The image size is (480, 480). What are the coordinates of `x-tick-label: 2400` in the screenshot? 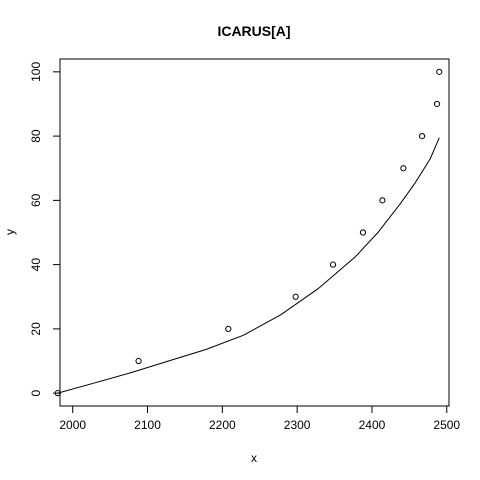 It's located at (372, 425).